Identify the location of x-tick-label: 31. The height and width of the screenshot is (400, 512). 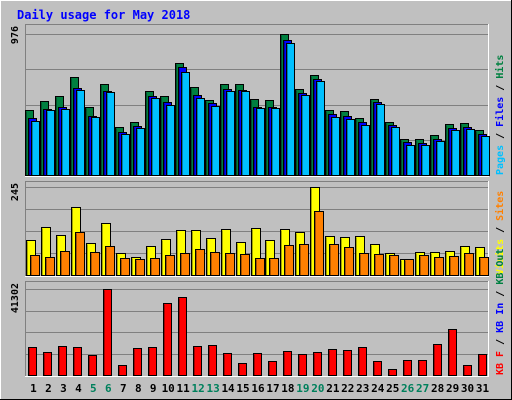
(483, 388).